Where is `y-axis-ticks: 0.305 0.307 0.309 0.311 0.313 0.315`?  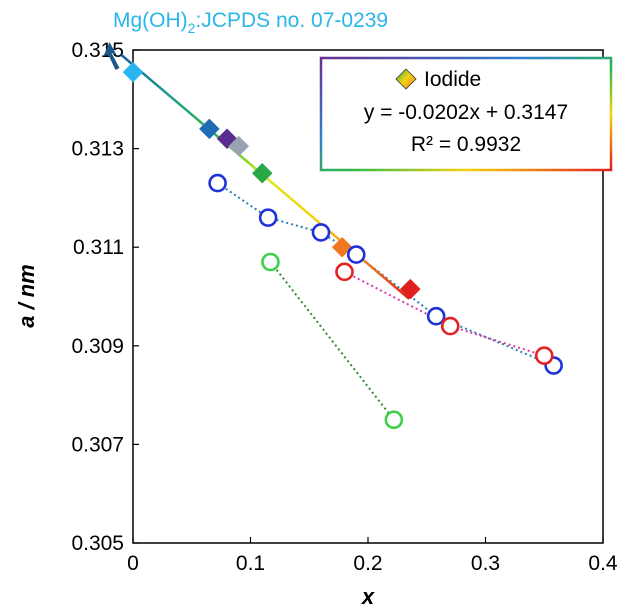
y-axis-ticks: 0.305 0.307 0.309 0.311 0.313 0.315 is located at coordinates (105, 297).